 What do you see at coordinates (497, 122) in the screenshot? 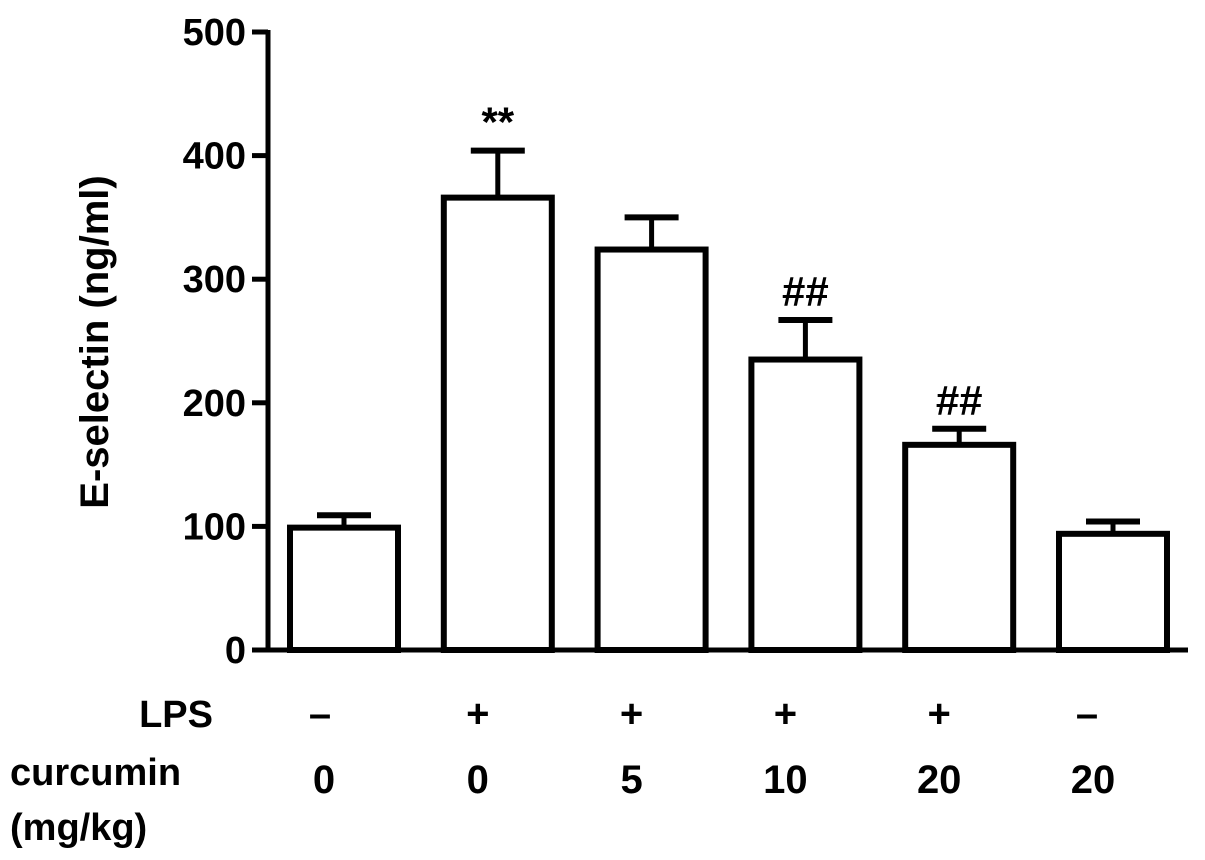
I see `significance-label: **` at bounding box center [497, 122].